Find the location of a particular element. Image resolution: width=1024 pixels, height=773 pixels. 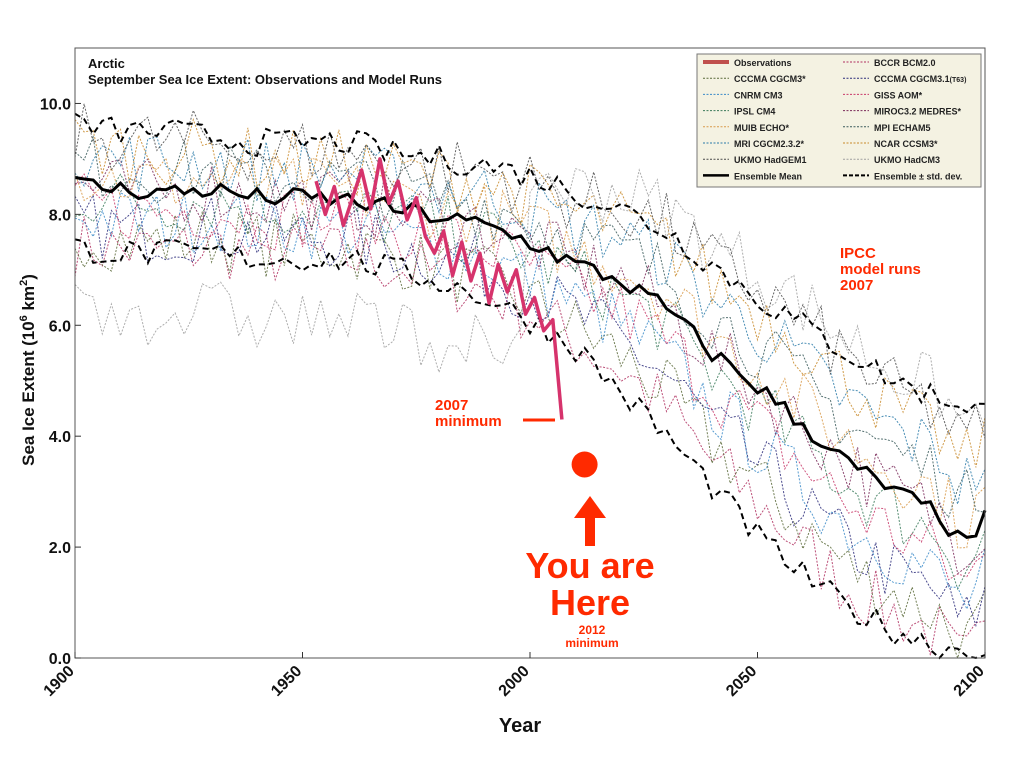

legend-label: IPSL CM4 is located at coordinates (754, 112).